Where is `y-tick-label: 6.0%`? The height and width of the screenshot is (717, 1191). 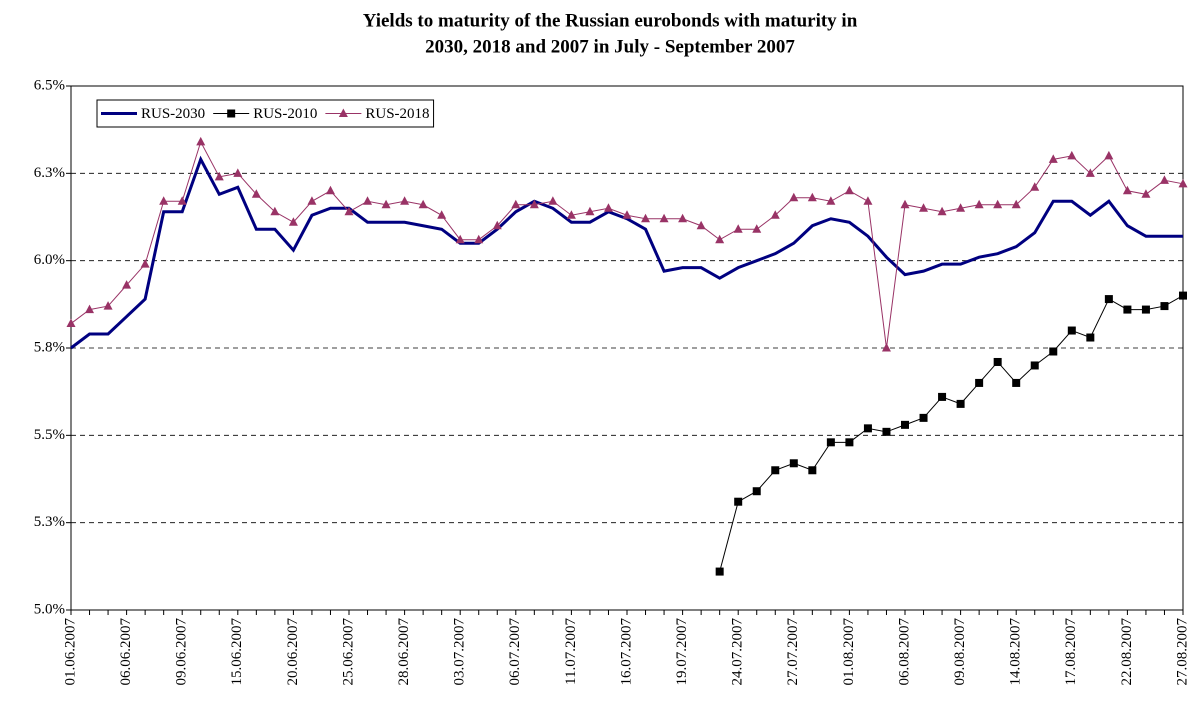
y-tick-label: 6.0% is located at coordinates (49, 260).